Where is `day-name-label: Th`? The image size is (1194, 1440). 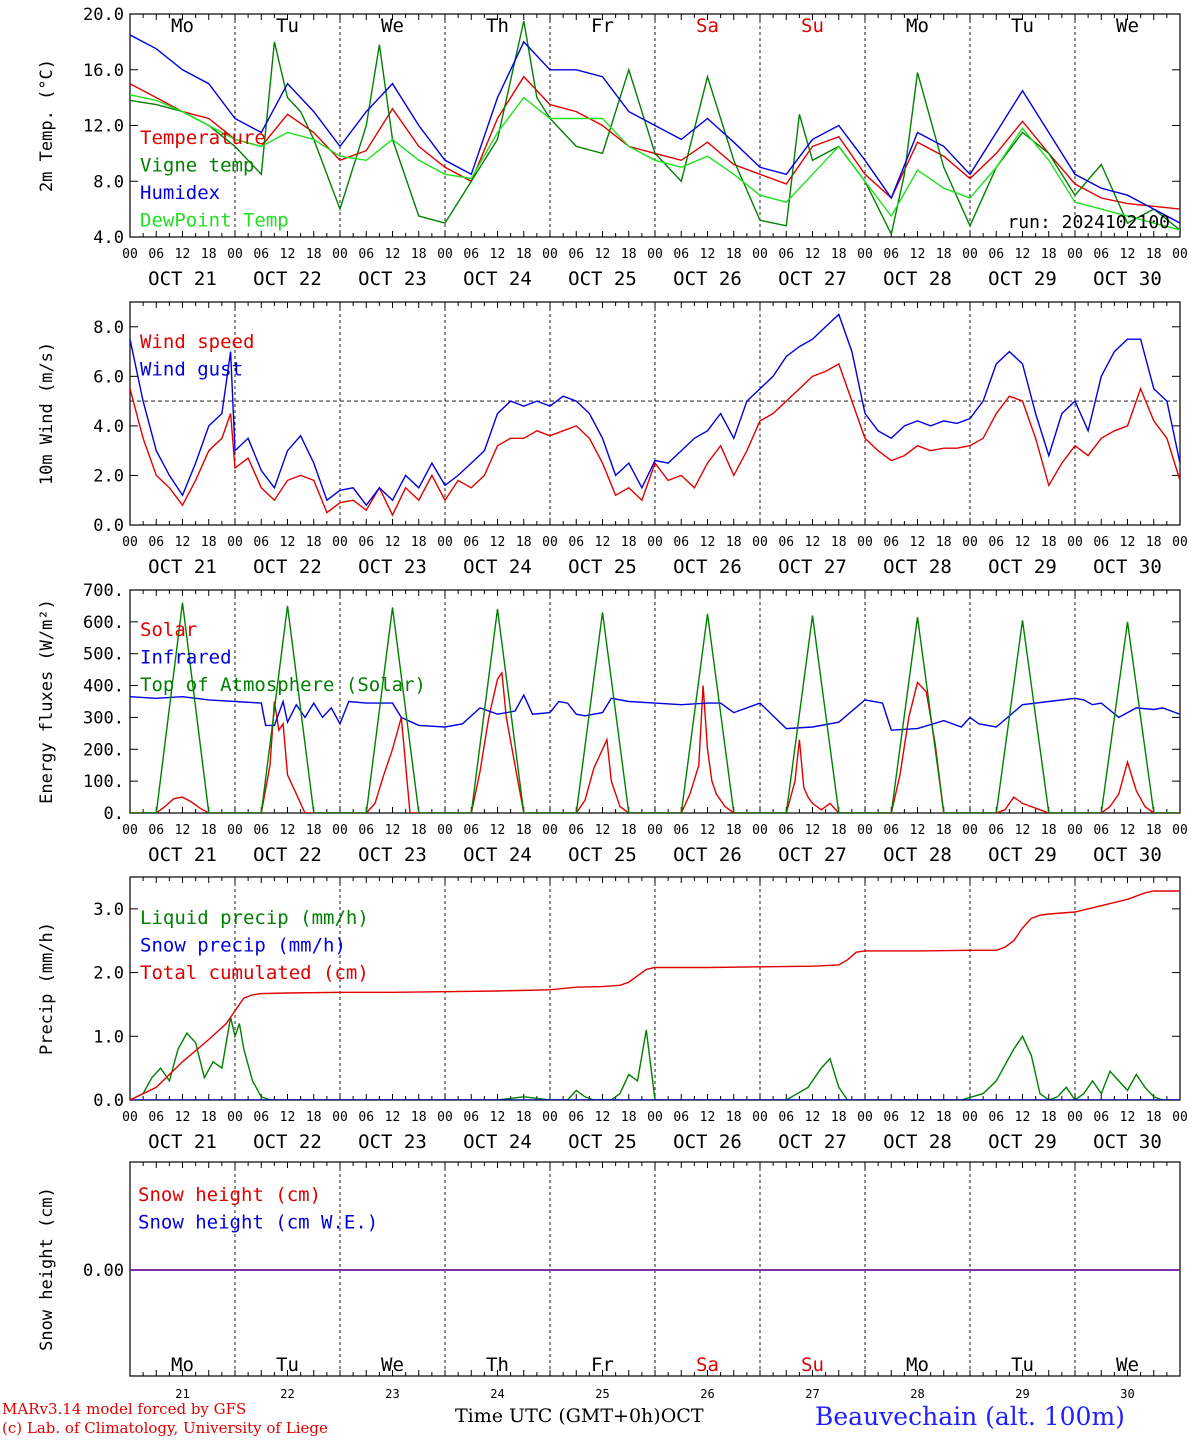
day-name-label: Th is located at coordinates (497, 26).